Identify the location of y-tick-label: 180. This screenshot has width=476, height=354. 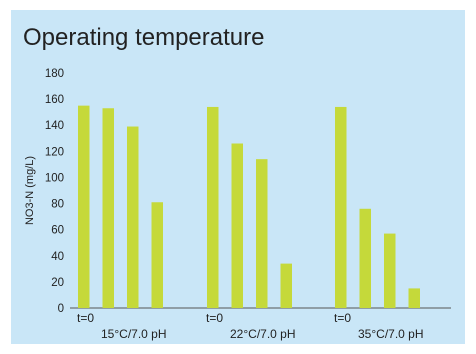
(54, 74).